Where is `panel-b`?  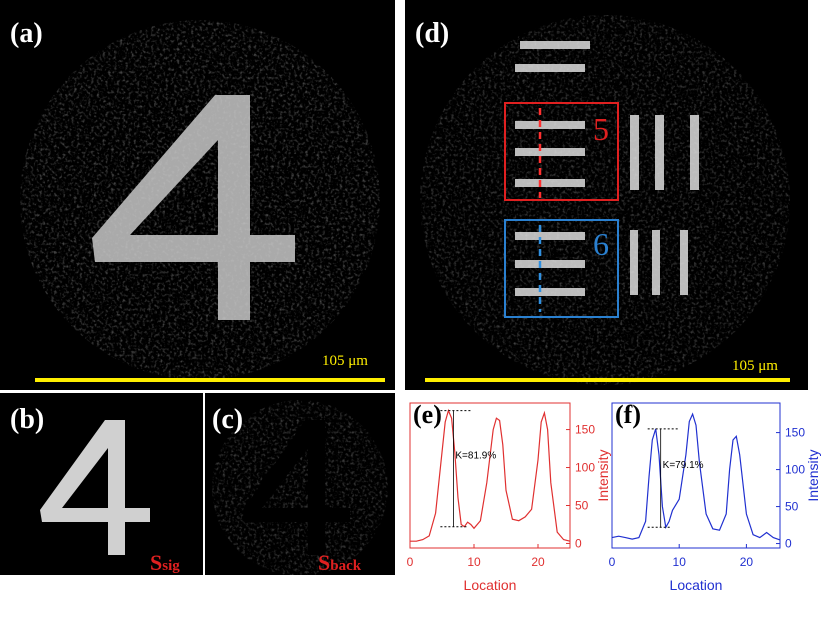
panel-b is located at coordinates (101, 484).